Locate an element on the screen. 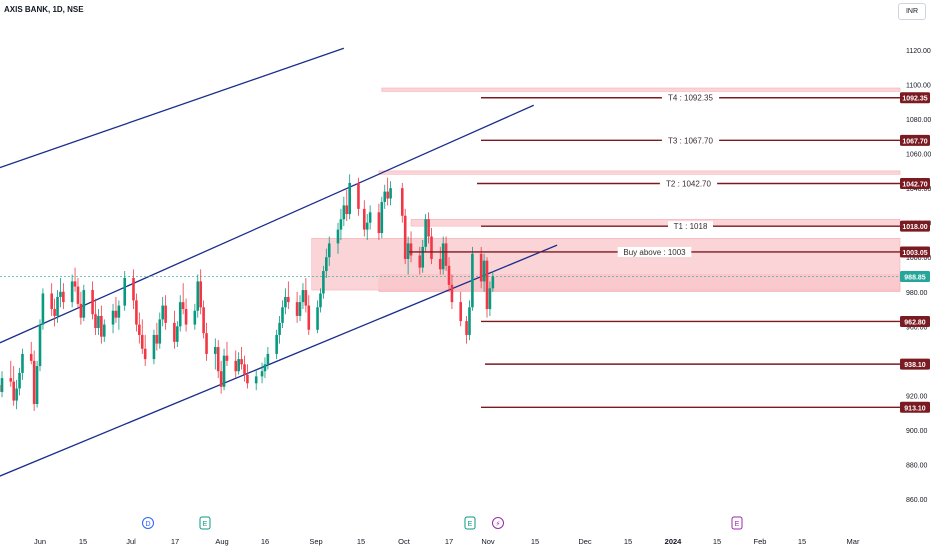 The height and width of the screenshot is (550, 932). level-label: Buy above : 1003 is located at coordinates (654, 252).